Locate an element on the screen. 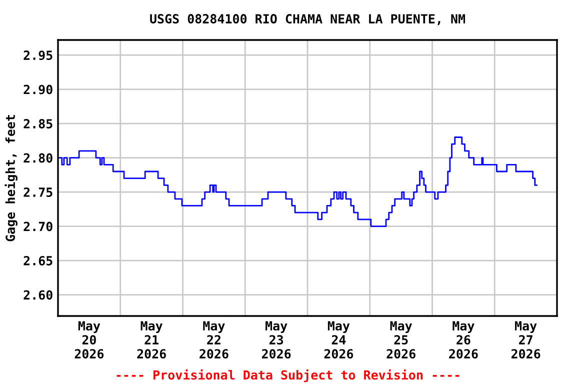  y-tick-label: 2.60 is located at coordinates (38, 295).